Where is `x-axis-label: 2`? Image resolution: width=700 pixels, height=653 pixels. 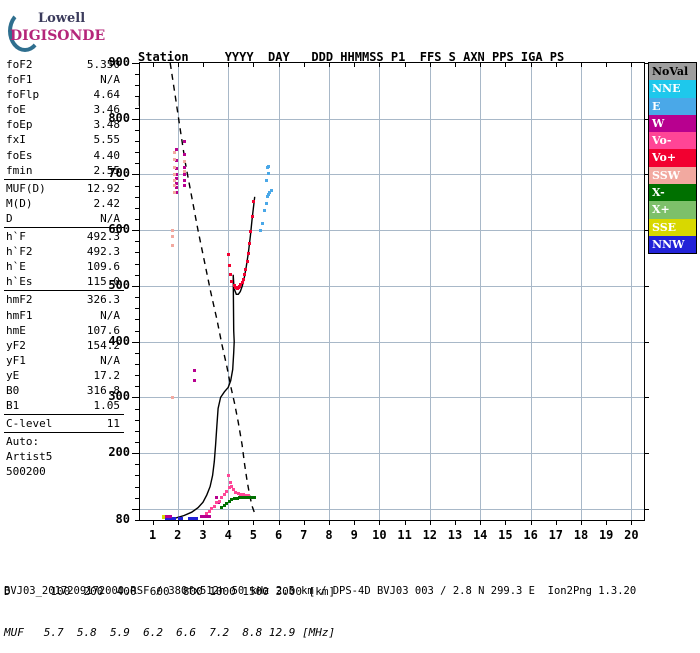 x-axis-label: 2 is located at coordinates (178, 535).